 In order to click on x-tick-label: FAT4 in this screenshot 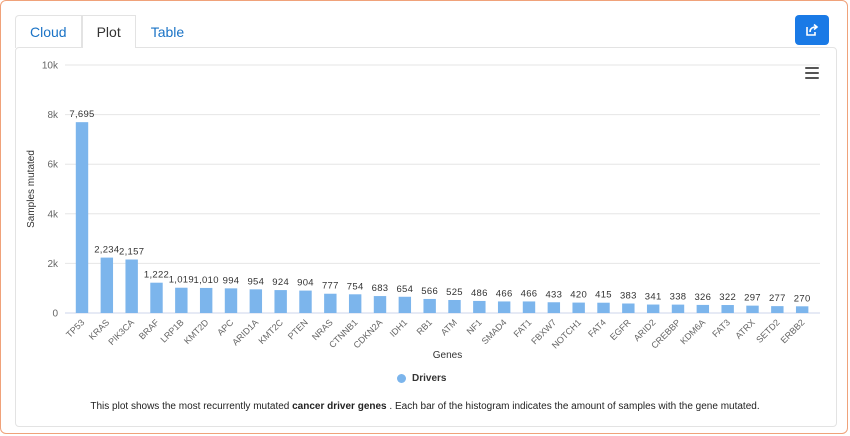, I will do `click(597, 328)`.